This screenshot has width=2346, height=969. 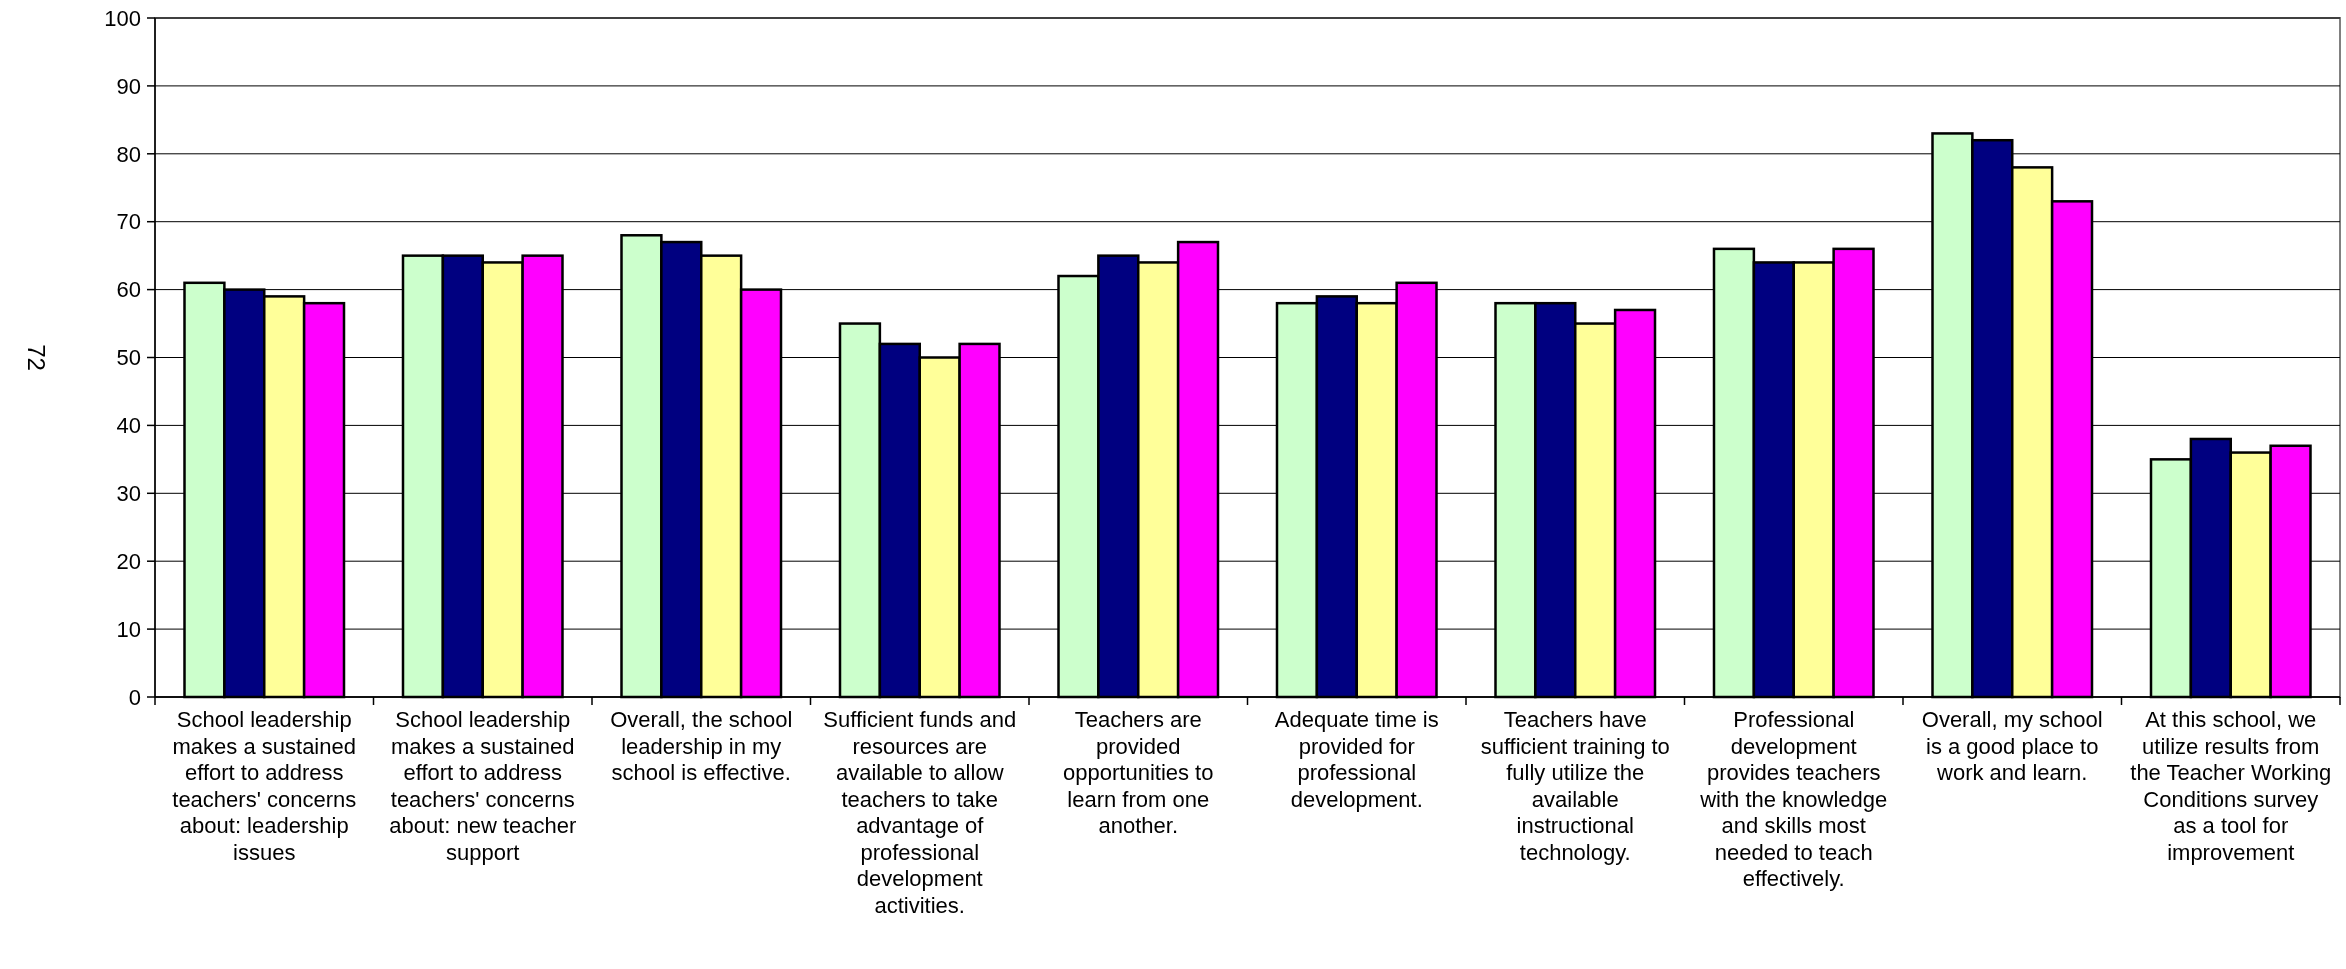 I want to click on y-tick-label: 40, so click(x=128, y=426).